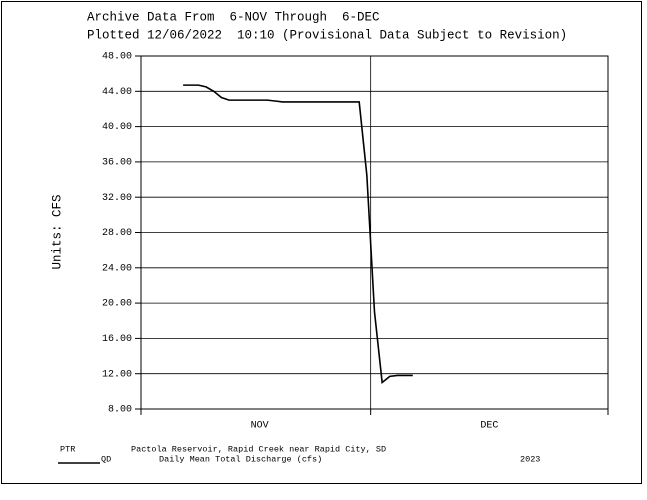  I want to click on y-tick-label: 48.00, so click(117, 57).